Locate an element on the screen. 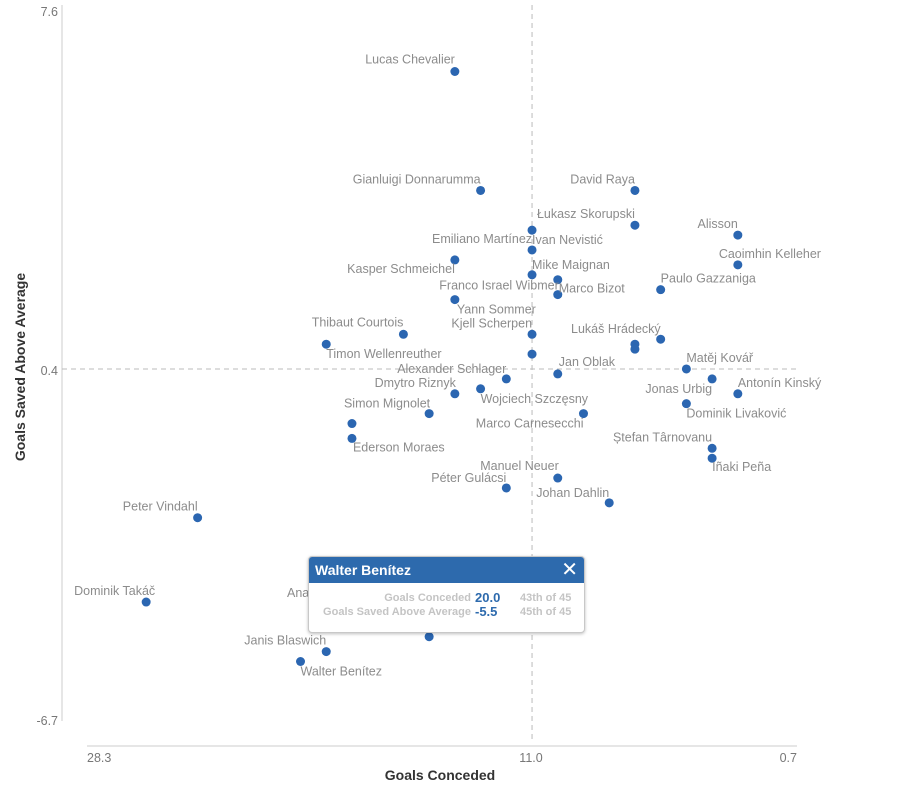 The width and height of the screenshot is (917, 790). point-label: Franco Israel Wibmer is located at coordinates (498, 286).